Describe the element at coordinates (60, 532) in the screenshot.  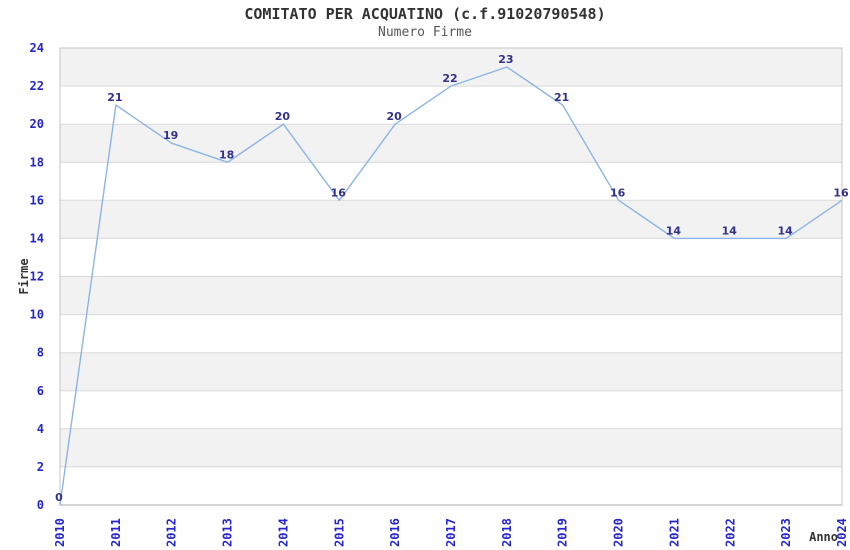
I see `x-tick-label: 2010` at that location.